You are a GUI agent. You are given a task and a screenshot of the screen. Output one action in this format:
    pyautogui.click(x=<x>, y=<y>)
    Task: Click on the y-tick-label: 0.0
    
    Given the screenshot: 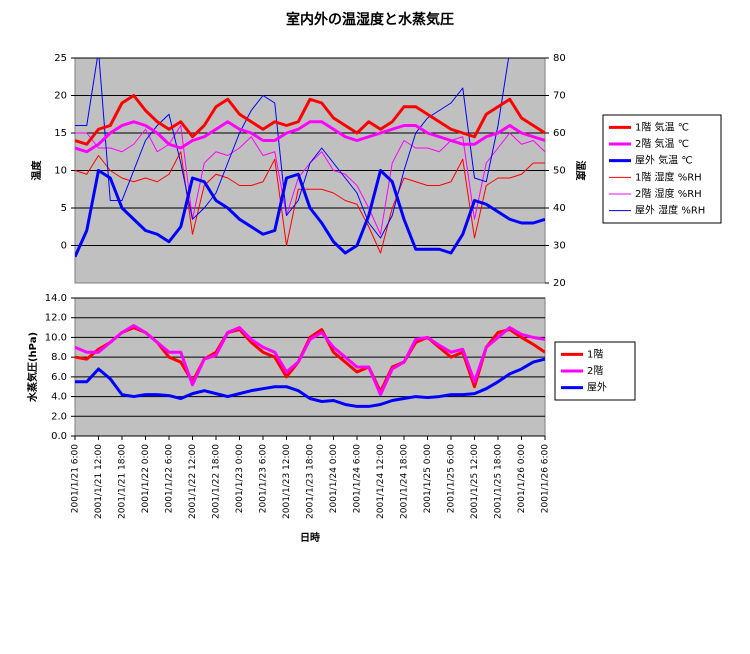 What is the action you would take?
    pyautogui.click(x=59, y=436)
    